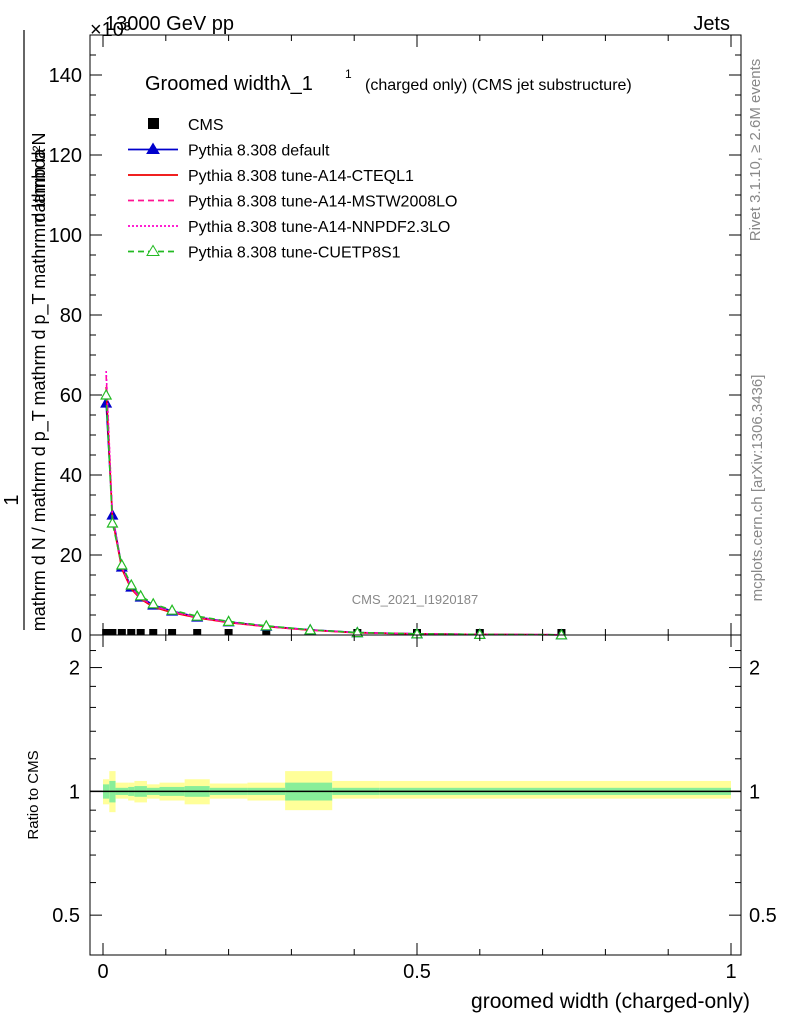 The height and width of the screenshot is (1024, 786). What do you see at coordinates (754, 792) in the screenshot?
I see `ratio-y-tick-label-right: 1` at bounding box center [754, 792].